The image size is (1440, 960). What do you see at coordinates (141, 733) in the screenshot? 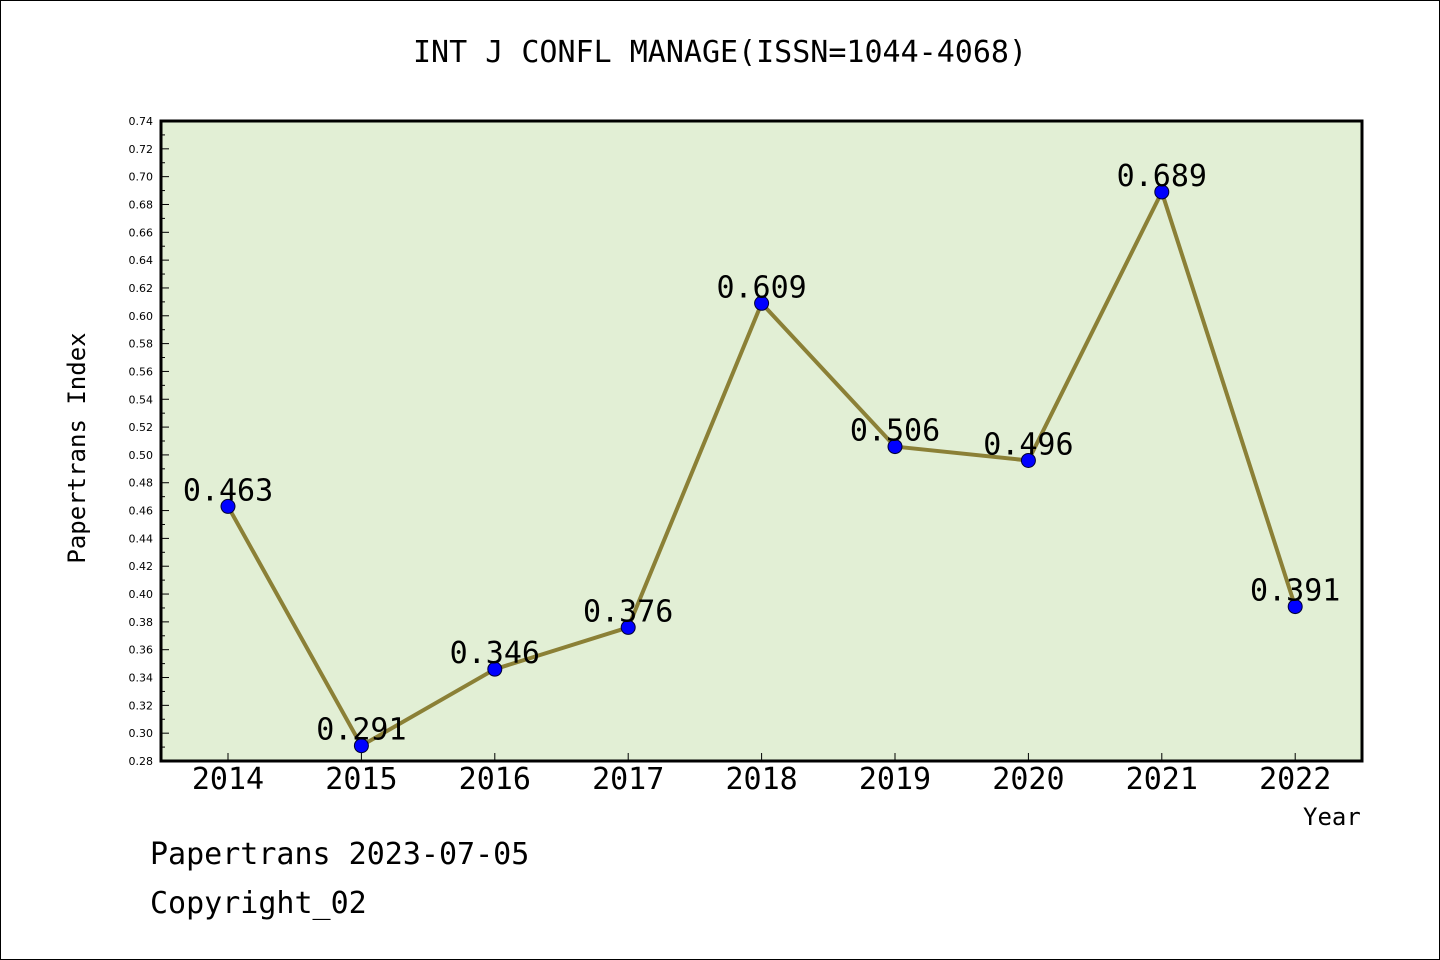
I see `y-tick-label: 0.30` at bounding box center [141, 733].